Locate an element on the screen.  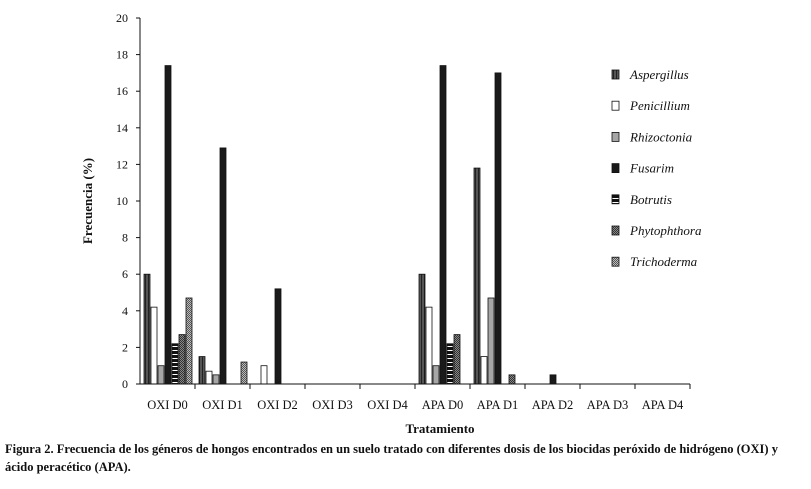
y-tick-label: 4 is located at coordinates (125, 311).